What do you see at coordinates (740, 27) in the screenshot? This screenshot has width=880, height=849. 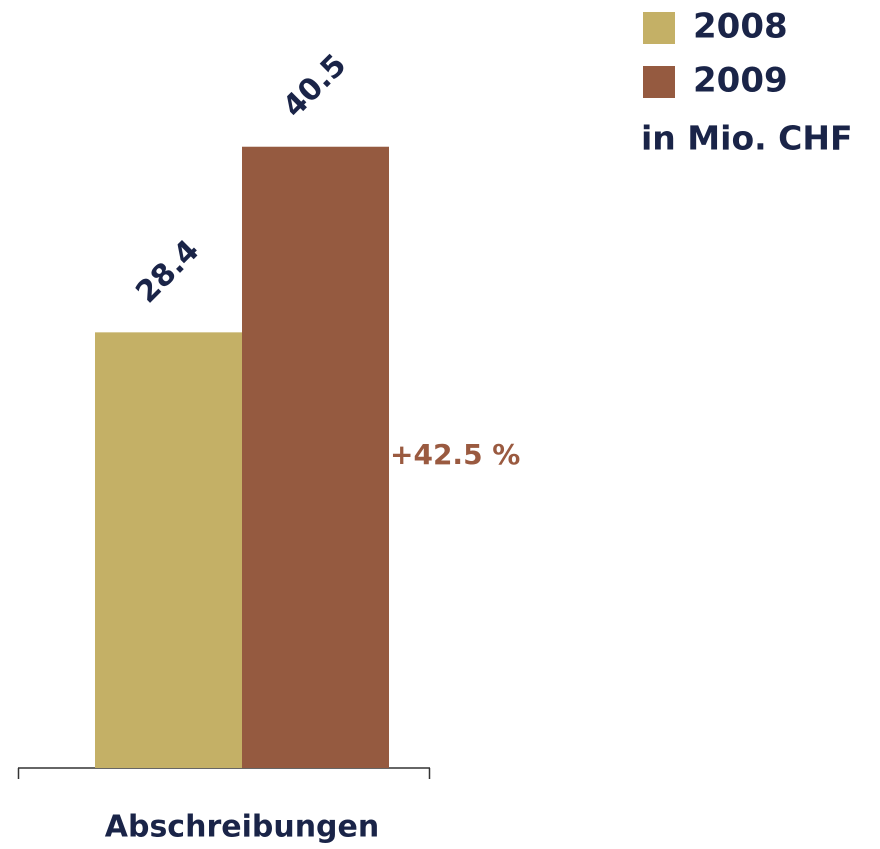 I see `legend-label: 2008` at bounding box center [740, 27].